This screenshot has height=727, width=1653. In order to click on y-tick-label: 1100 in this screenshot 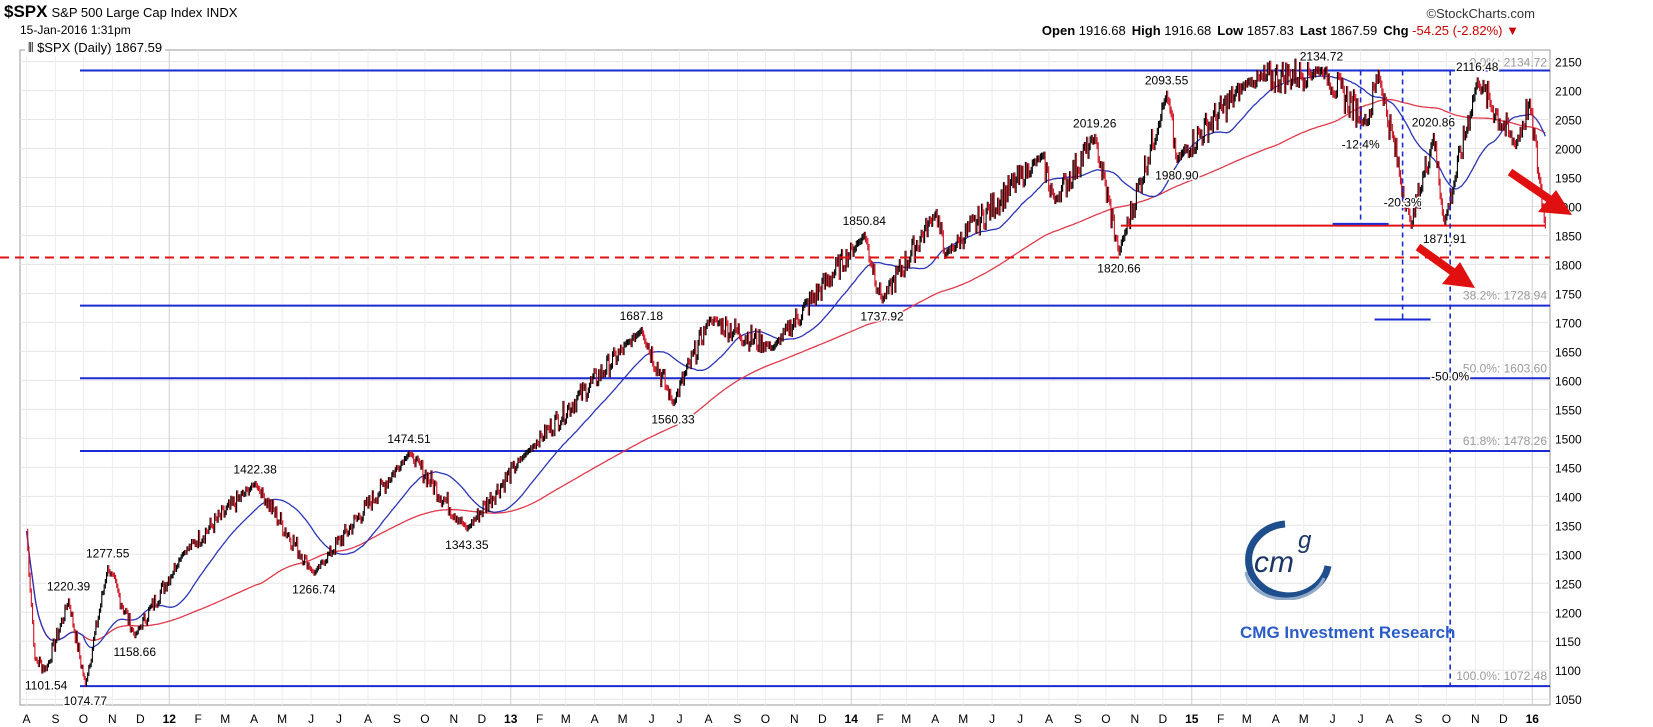, I will do `click(1568, 671)`.